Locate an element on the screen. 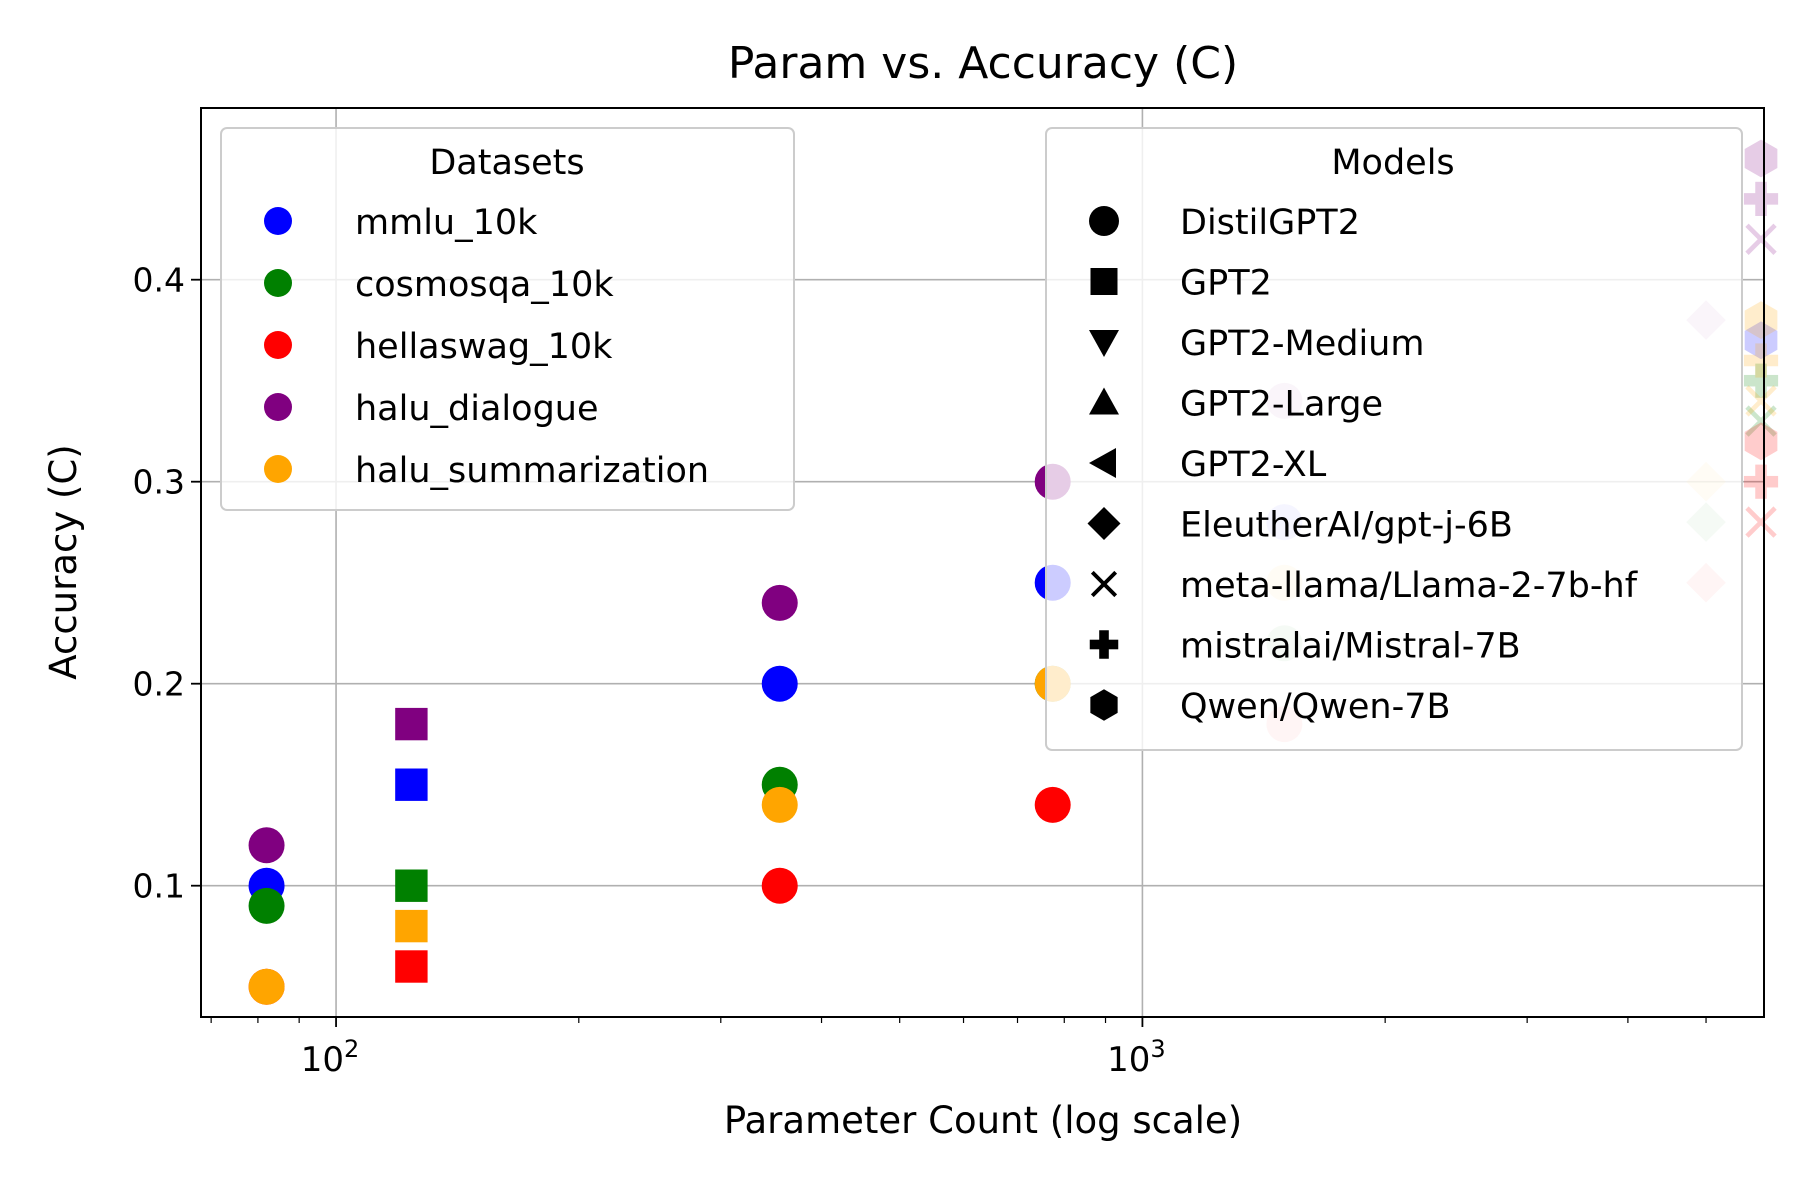 The width and height of the screenshot is (1800, 1204). y-tick-label: 0.4 is located at coordinates (159, 280).